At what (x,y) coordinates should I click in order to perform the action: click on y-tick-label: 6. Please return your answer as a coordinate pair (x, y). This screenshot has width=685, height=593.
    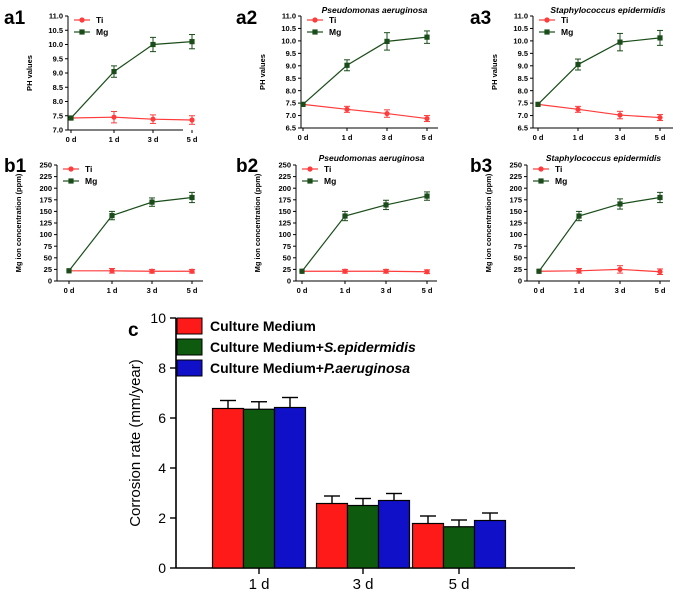
    Looking at the image, I should click on (162, 418).